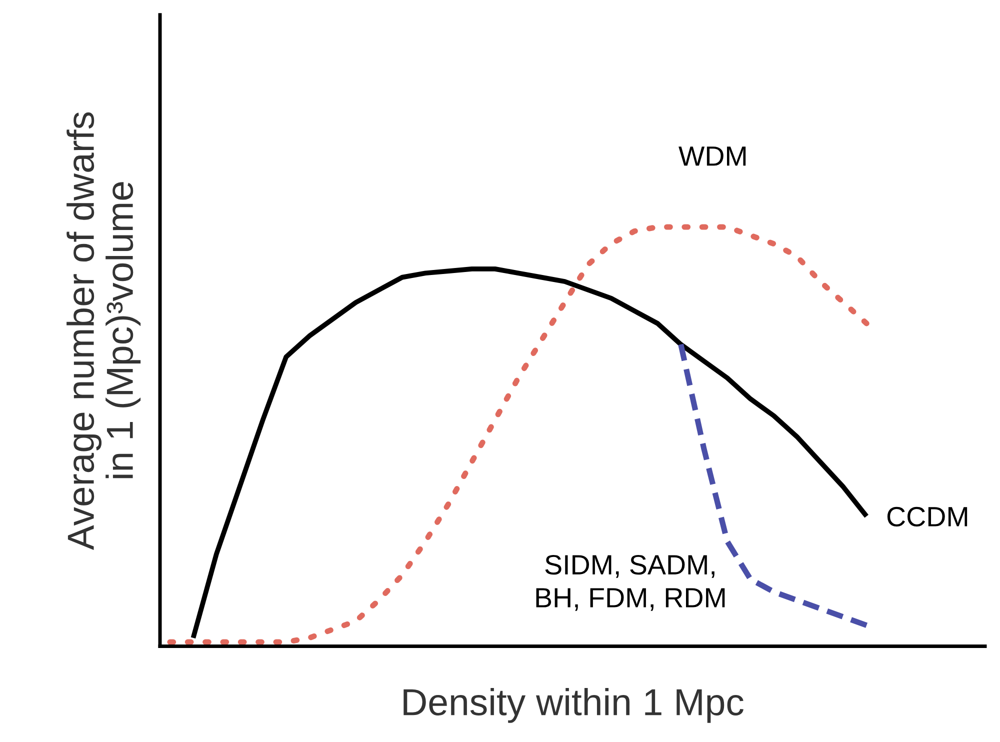  Describe the element at coordinates (712, 156) in the screenshot. I see `text: WDM` at that location.